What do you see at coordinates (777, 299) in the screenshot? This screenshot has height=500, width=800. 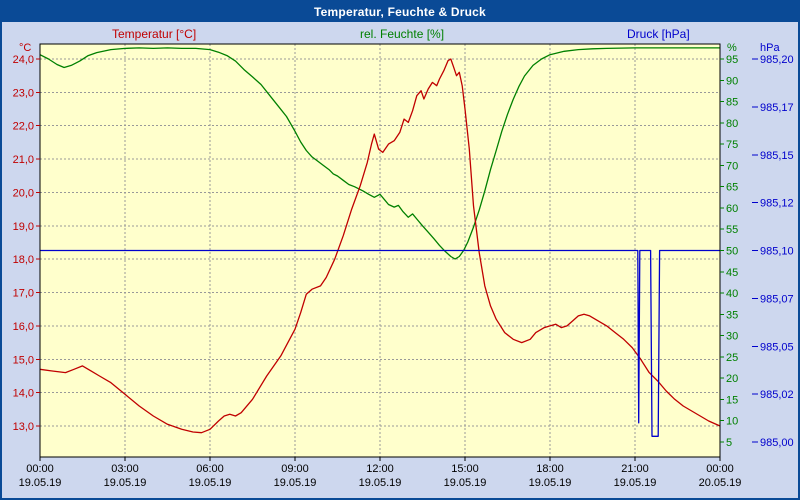 I see `pressure-tick-label: 985,07` at bounding box center [777, 299].